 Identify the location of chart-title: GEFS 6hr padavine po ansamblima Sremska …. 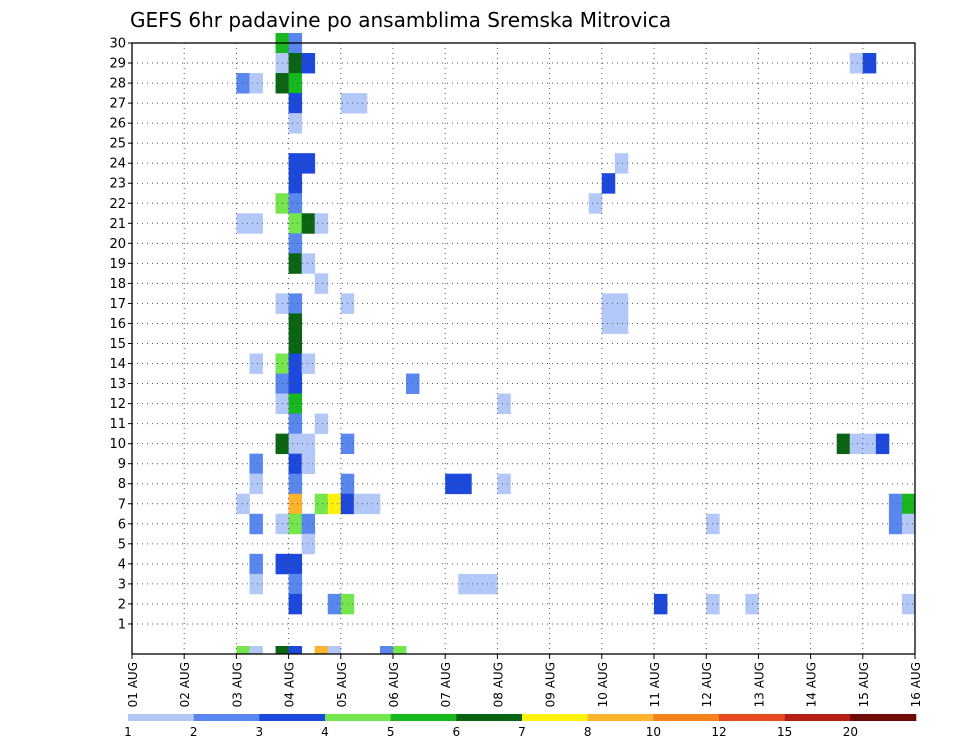
(400, 20).